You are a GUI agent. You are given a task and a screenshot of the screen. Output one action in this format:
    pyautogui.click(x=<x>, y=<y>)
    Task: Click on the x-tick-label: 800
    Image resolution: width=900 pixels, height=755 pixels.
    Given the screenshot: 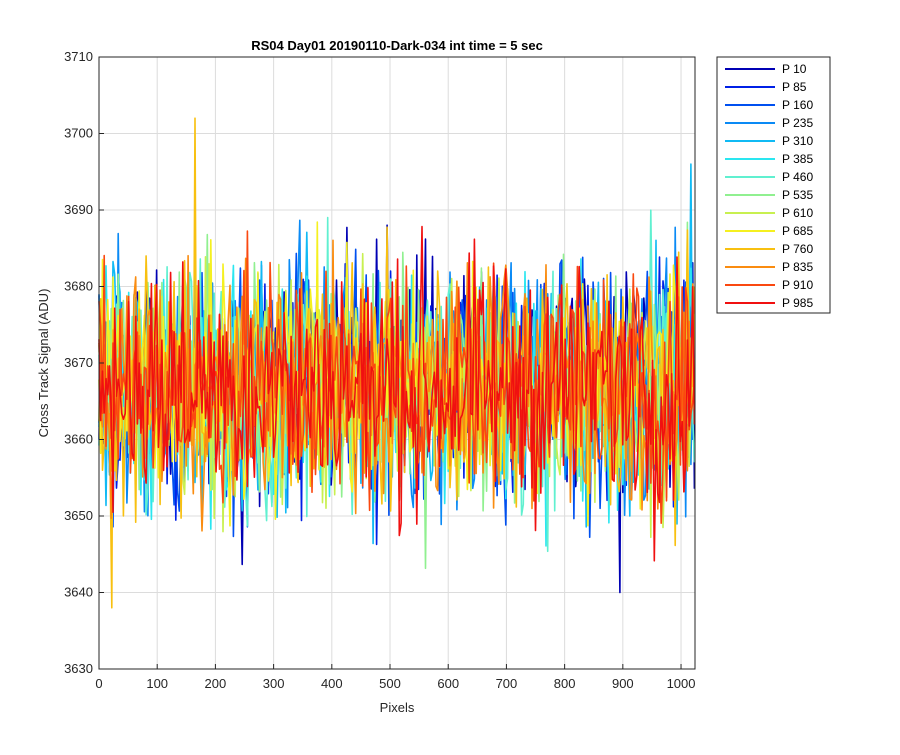 What is the action you would take?
    pyautogui.click(x=565, y=683)
    